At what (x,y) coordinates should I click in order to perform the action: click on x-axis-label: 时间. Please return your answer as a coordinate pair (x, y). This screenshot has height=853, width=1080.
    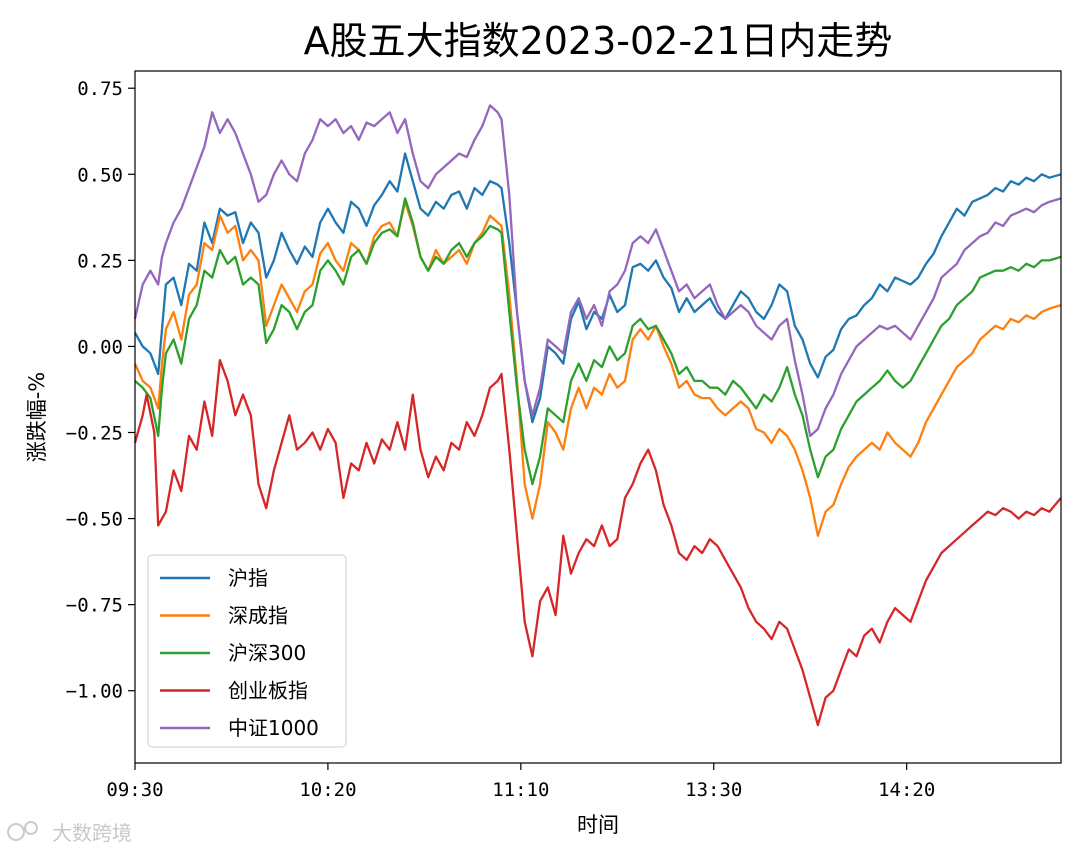
    Looking at the image, I should click on (598, 825).